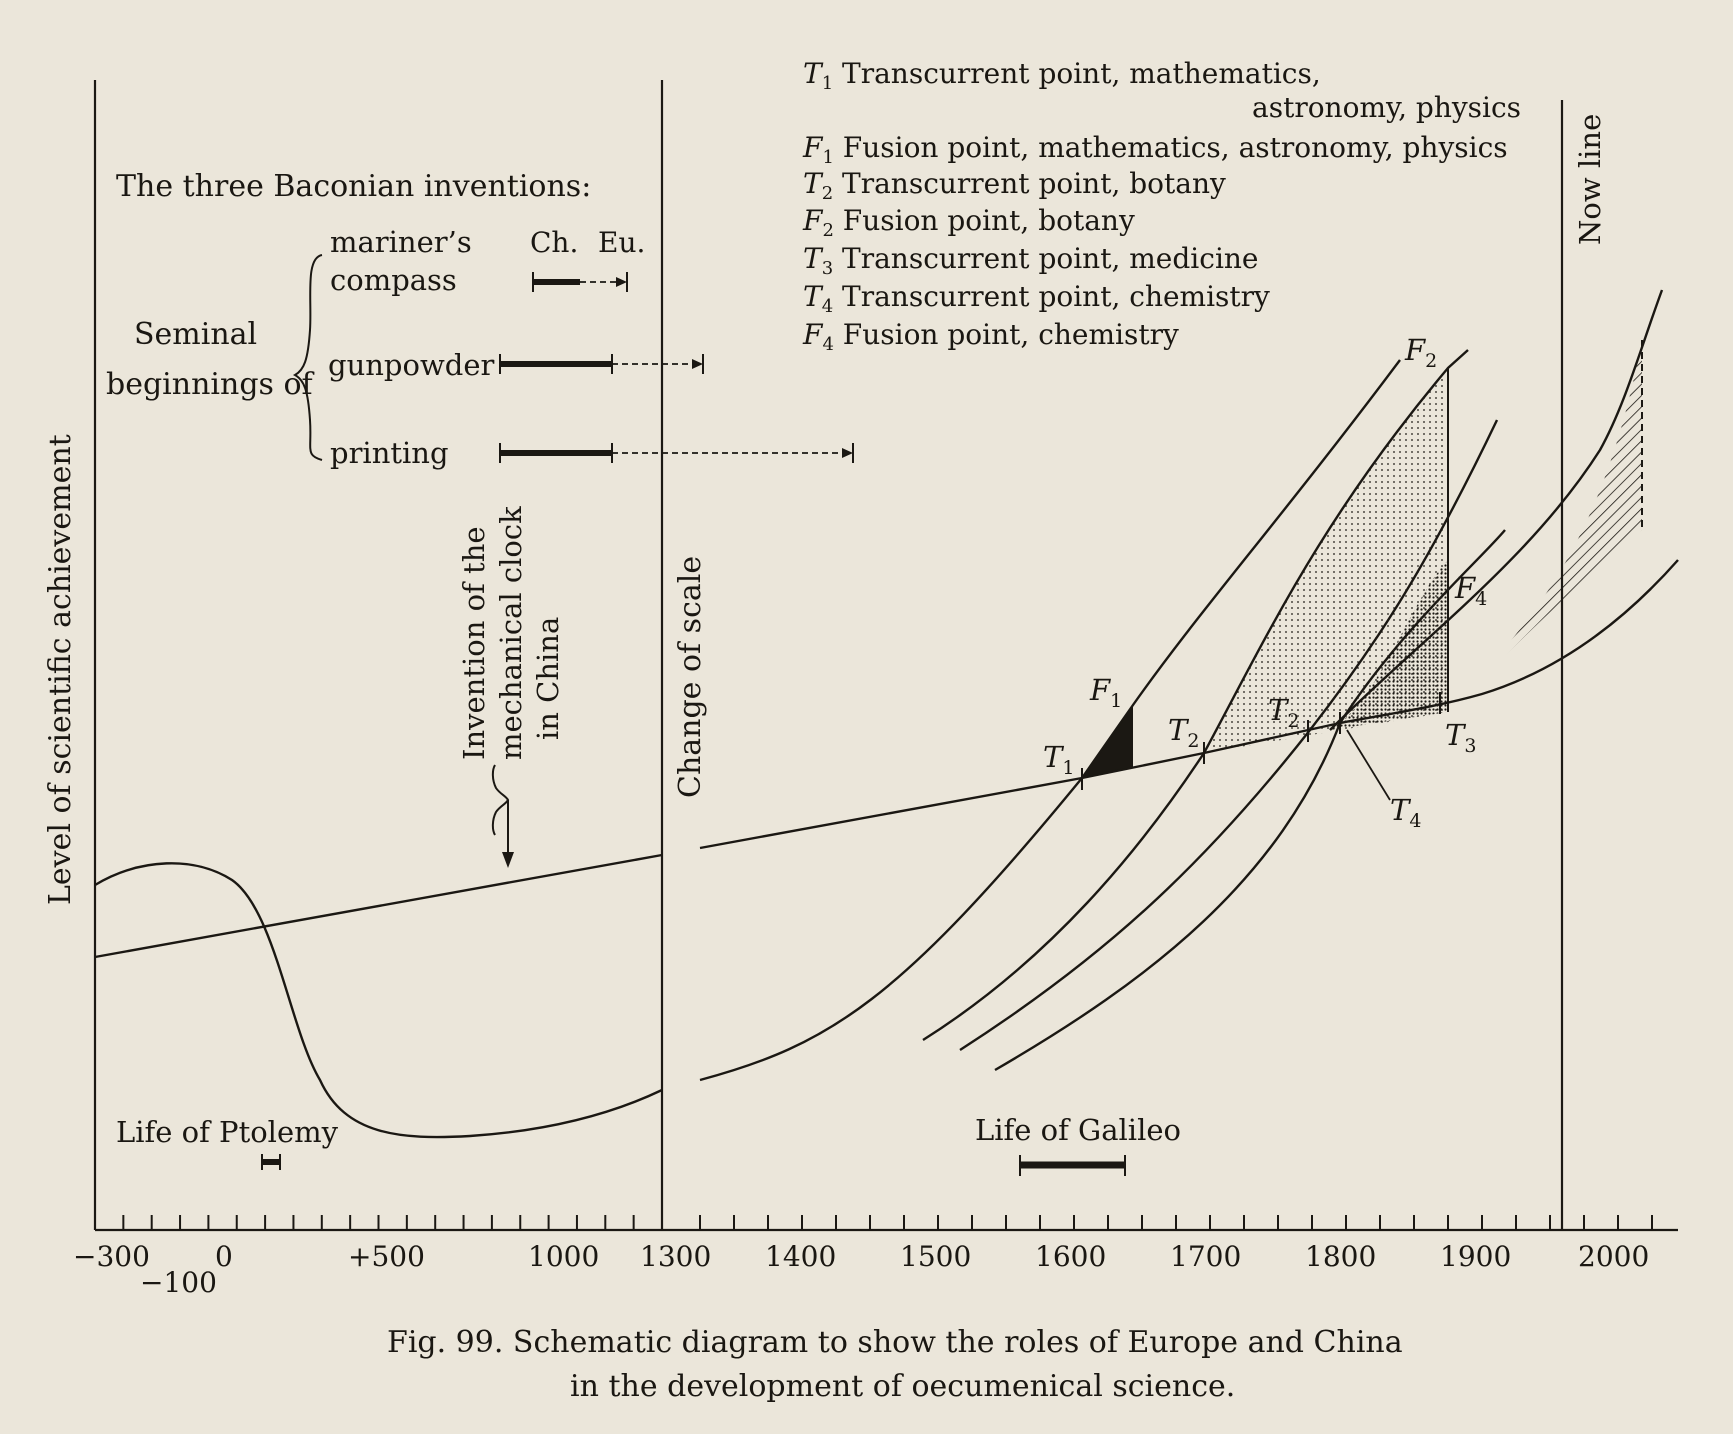  Describe the element at coordinates (1183, 732) in the screenshot. I see `point-label-t2a: T2` at that location.